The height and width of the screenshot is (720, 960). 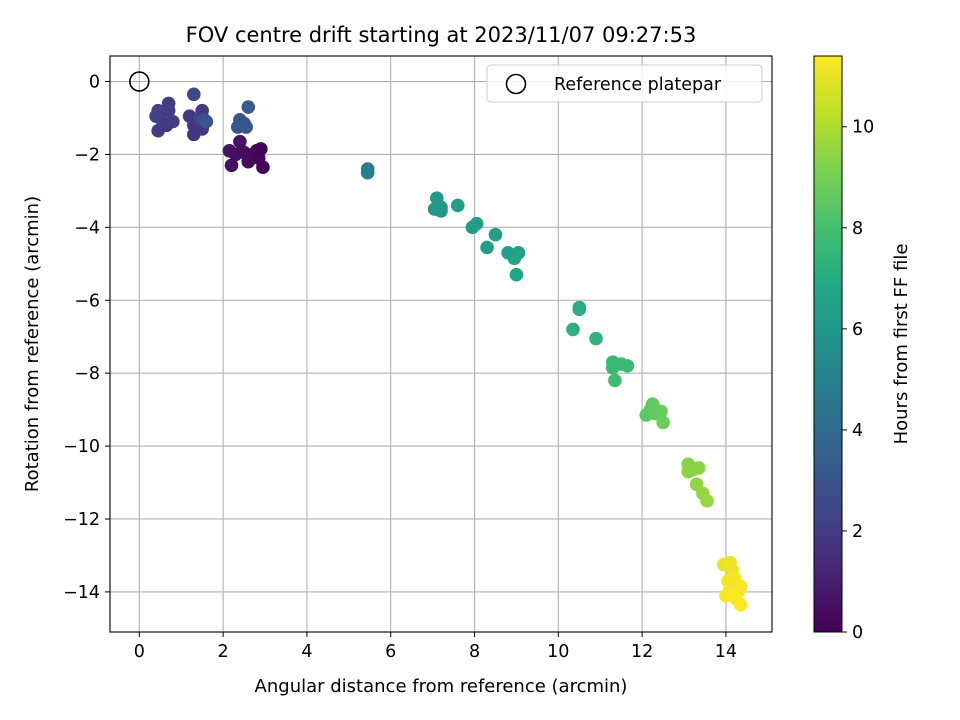 What do you see at coordinates (863, 128) in the screenshot?
I see `colorbar-tick-label: 10` at bounding box center [863, 128].